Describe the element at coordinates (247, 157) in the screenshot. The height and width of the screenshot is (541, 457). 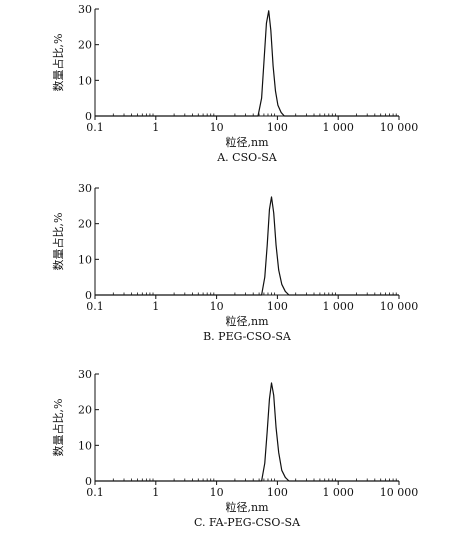
I see `panel-caption: A. CSO-SA` at that location.